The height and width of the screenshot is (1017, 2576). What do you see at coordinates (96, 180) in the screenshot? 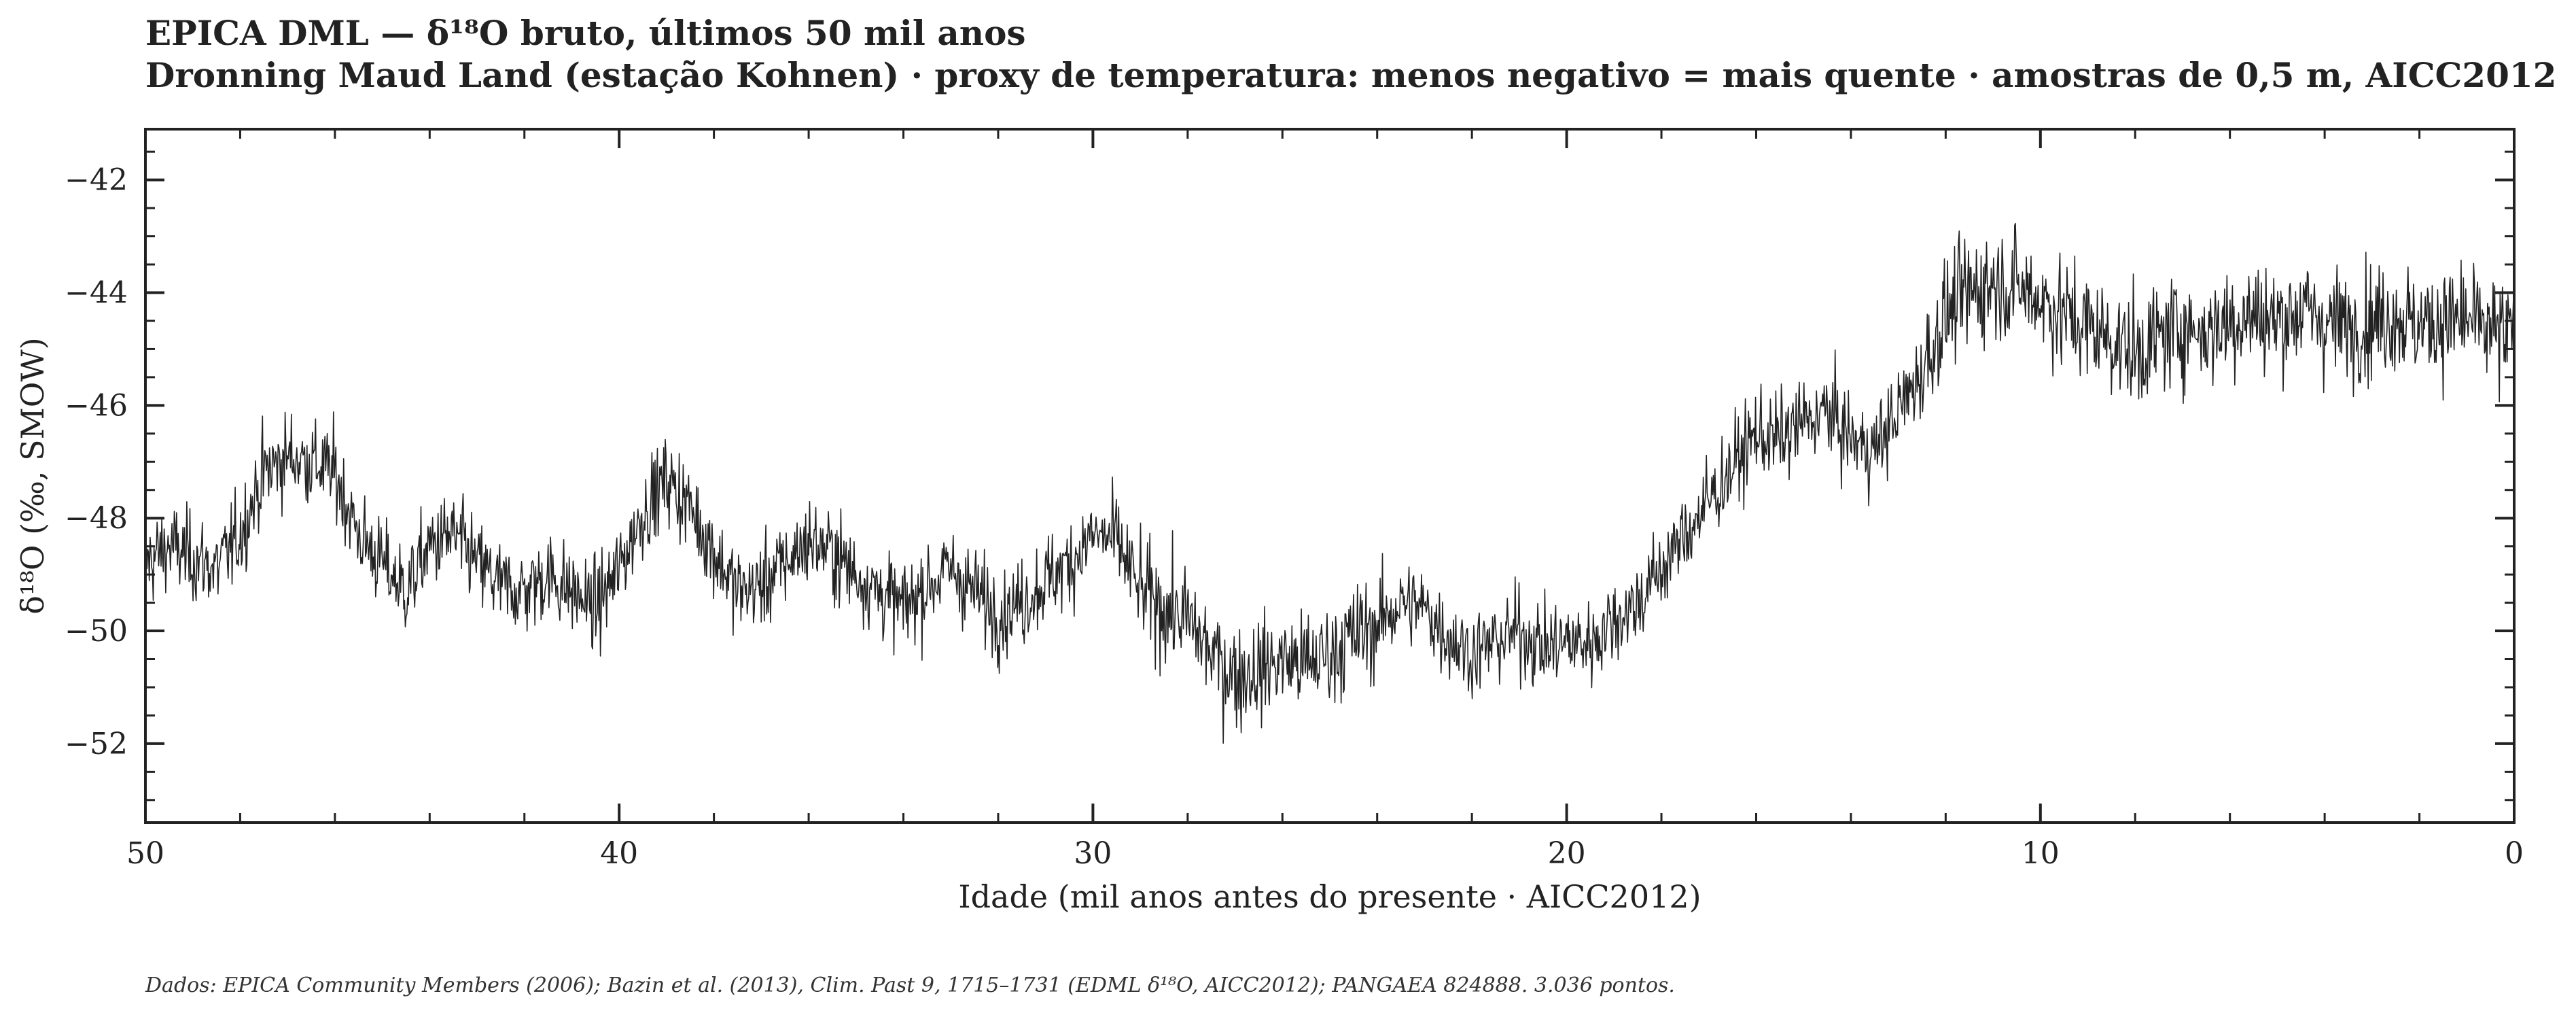
I see `y-tick-label: −42` at bounding box center [96, 180].